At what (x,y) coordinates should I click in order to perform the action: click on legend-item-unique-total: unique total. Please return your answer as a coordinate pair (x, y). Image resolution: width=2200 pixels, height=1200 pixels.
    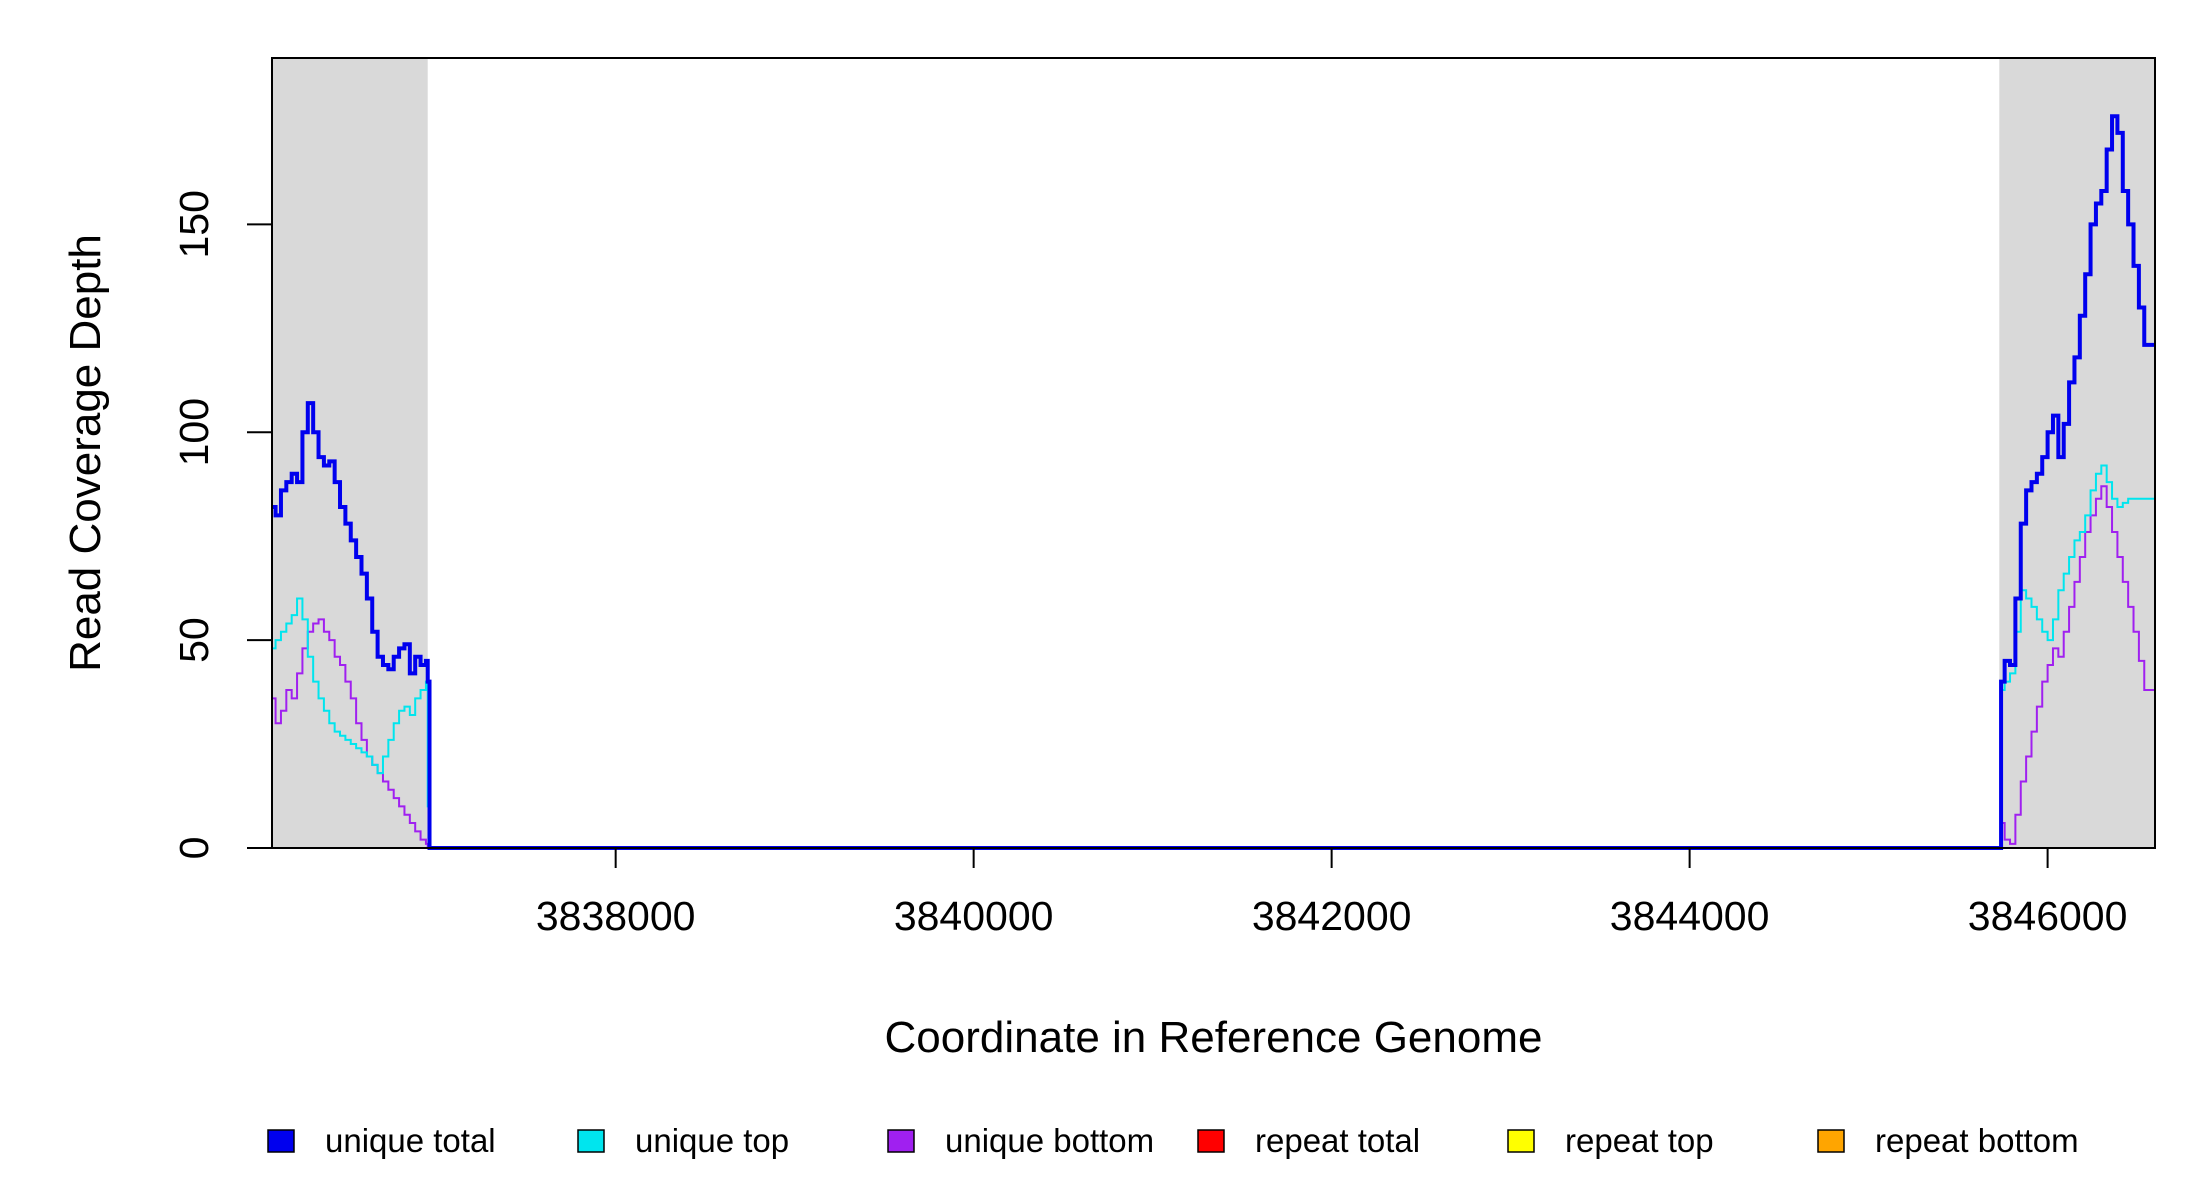
    Looking at the image, I should click on (381, 1140).